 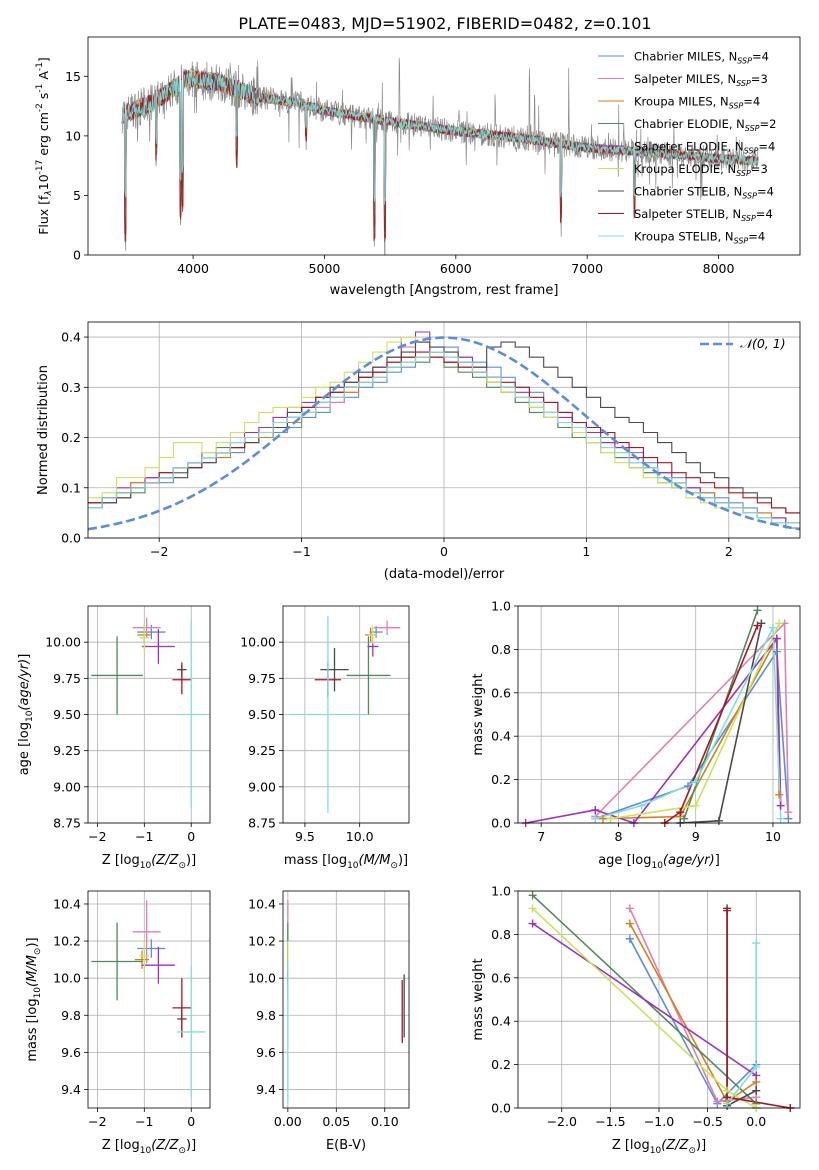 I want to click on y-tick-label: 9.4, so click(x=266, y=1089).